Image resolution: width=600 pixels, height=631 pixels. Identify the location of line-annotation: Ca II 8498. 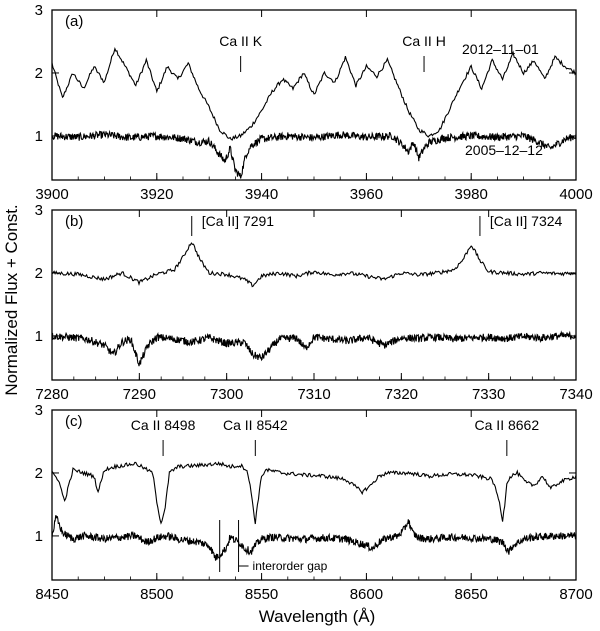
(163, 425).